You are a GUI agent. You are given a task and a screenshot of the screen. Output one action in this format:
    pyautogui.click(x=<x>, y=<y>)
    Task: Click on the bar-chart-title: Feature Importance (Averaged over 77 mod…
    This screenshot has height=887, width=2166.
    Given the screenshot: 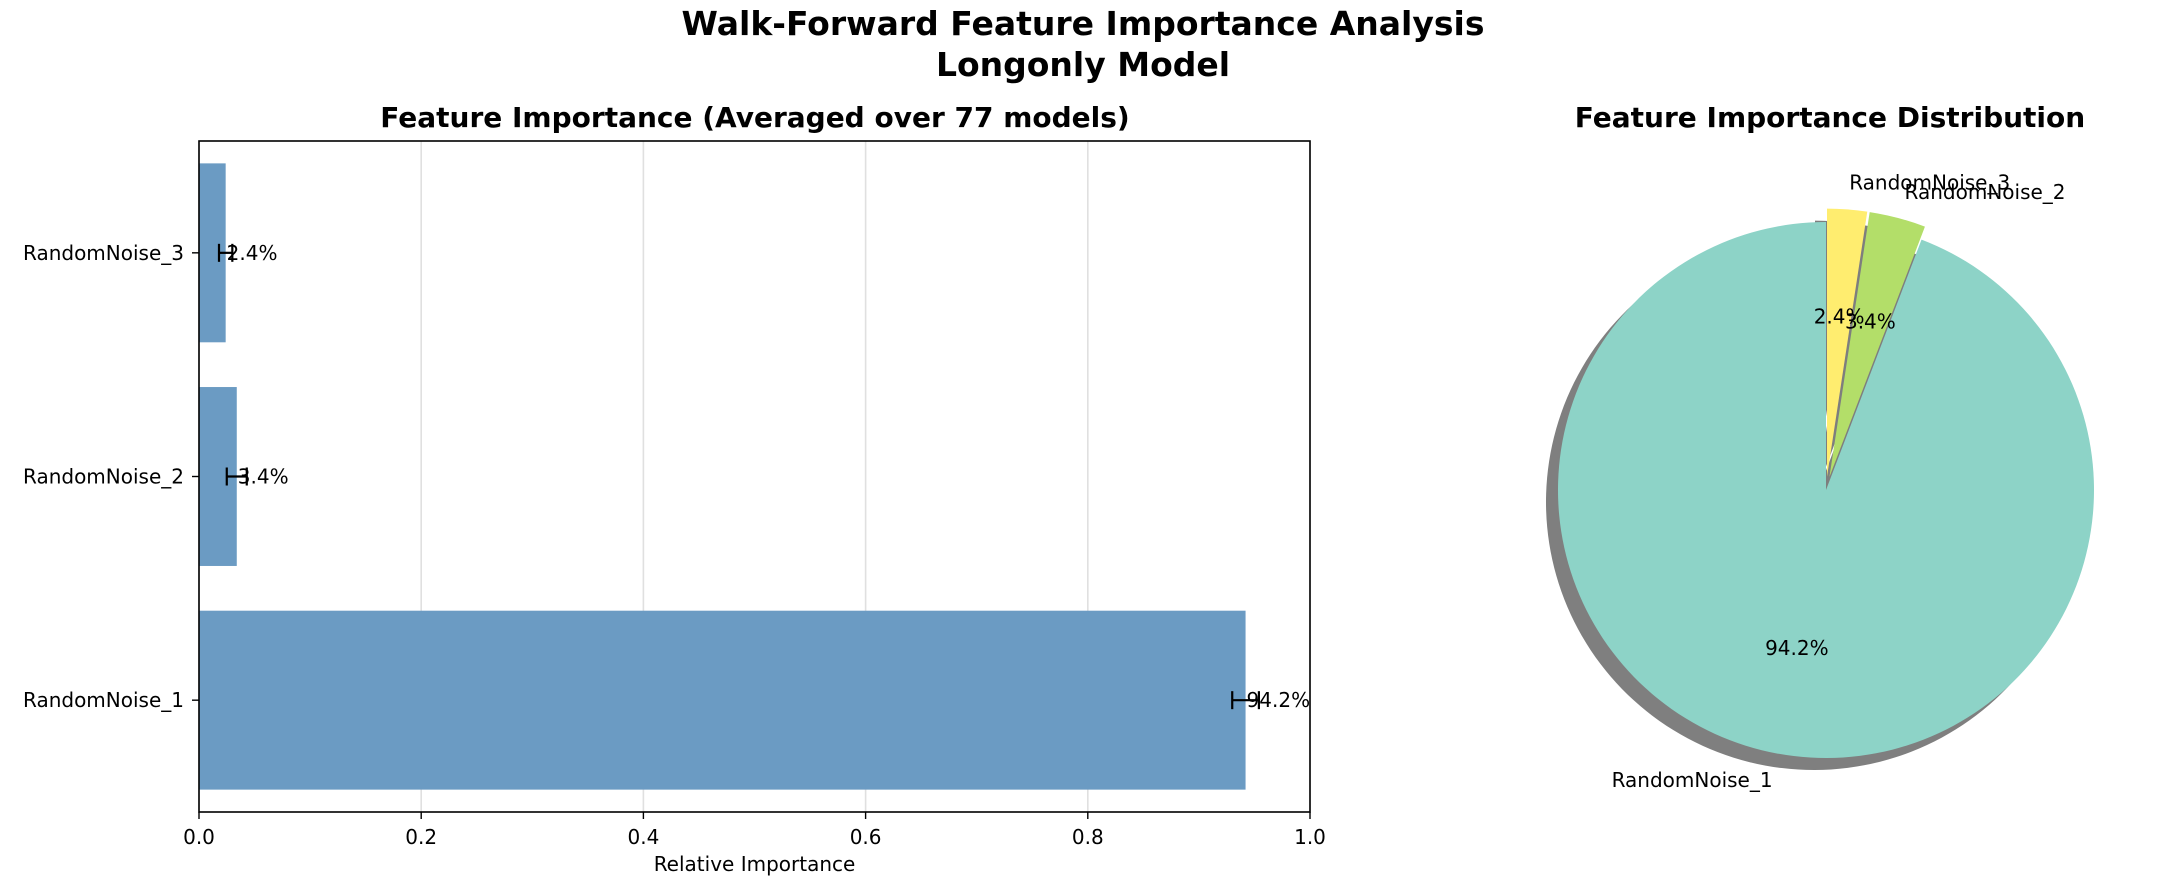 What is the action you would take?
    pyautogui.click(x=755, y=117)
    